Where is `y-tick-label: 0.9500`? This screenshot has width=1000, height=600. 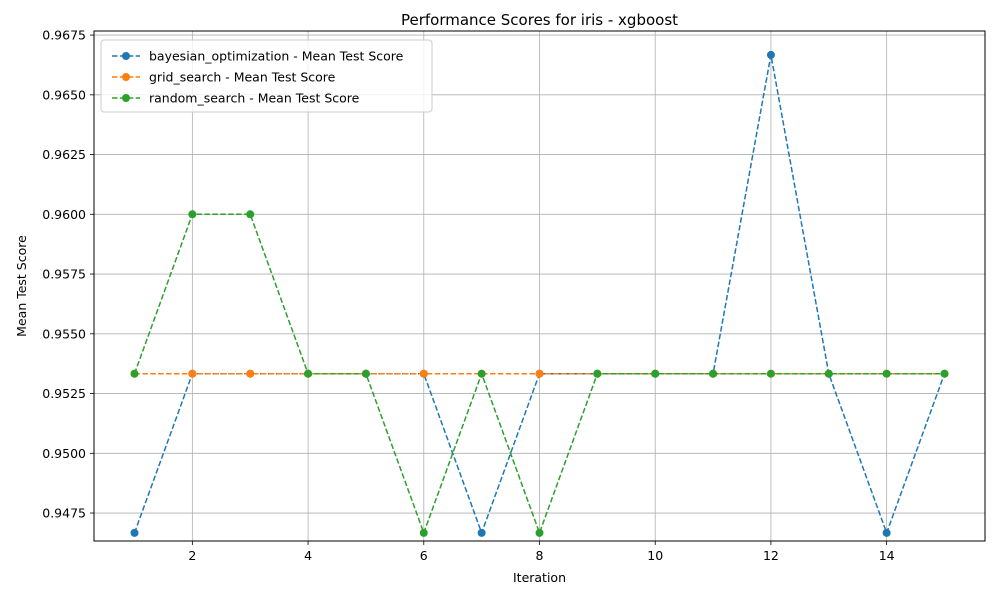
y-tick-label: 0.9500 is located at coordinates (64, 453).